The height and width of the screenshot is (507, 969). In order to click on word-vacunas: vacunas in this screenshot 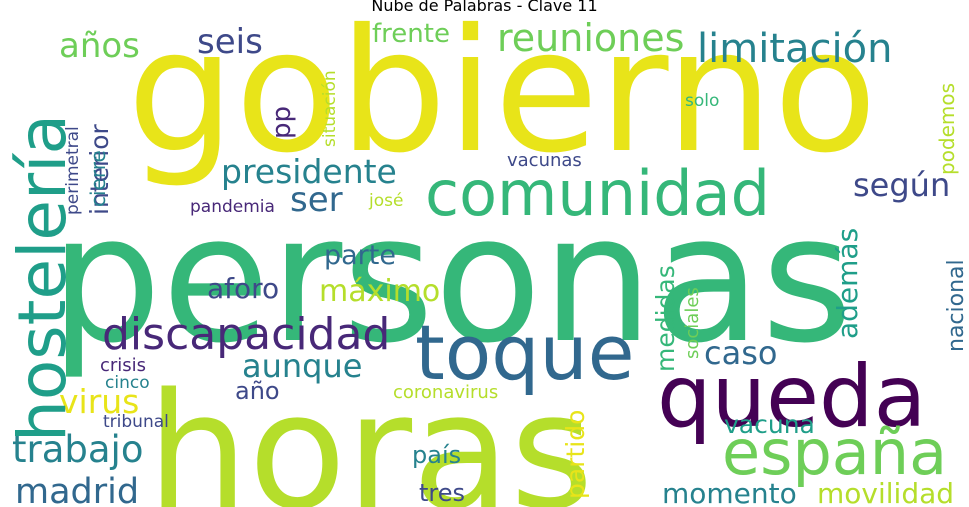, I will do `click(544, 160)`.